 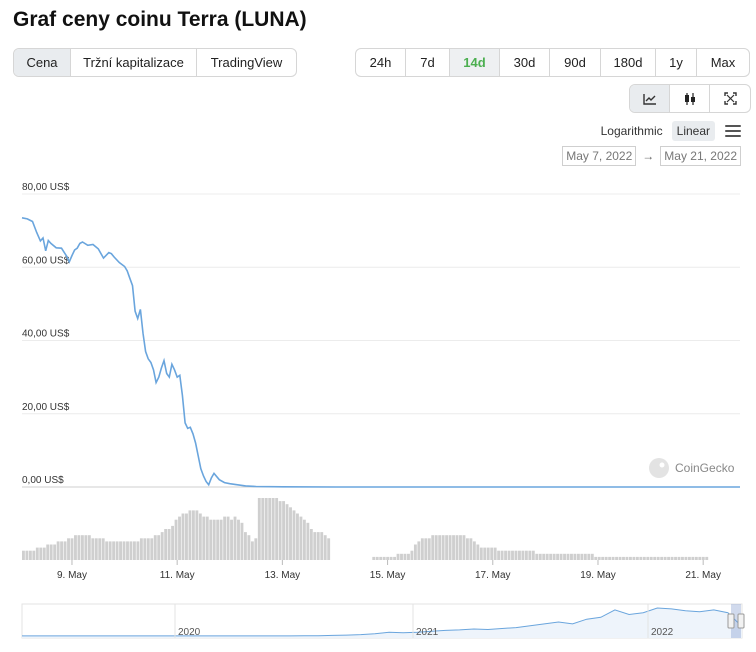 I want to click on scale-linear: Linear, so click(x=693, y=131).